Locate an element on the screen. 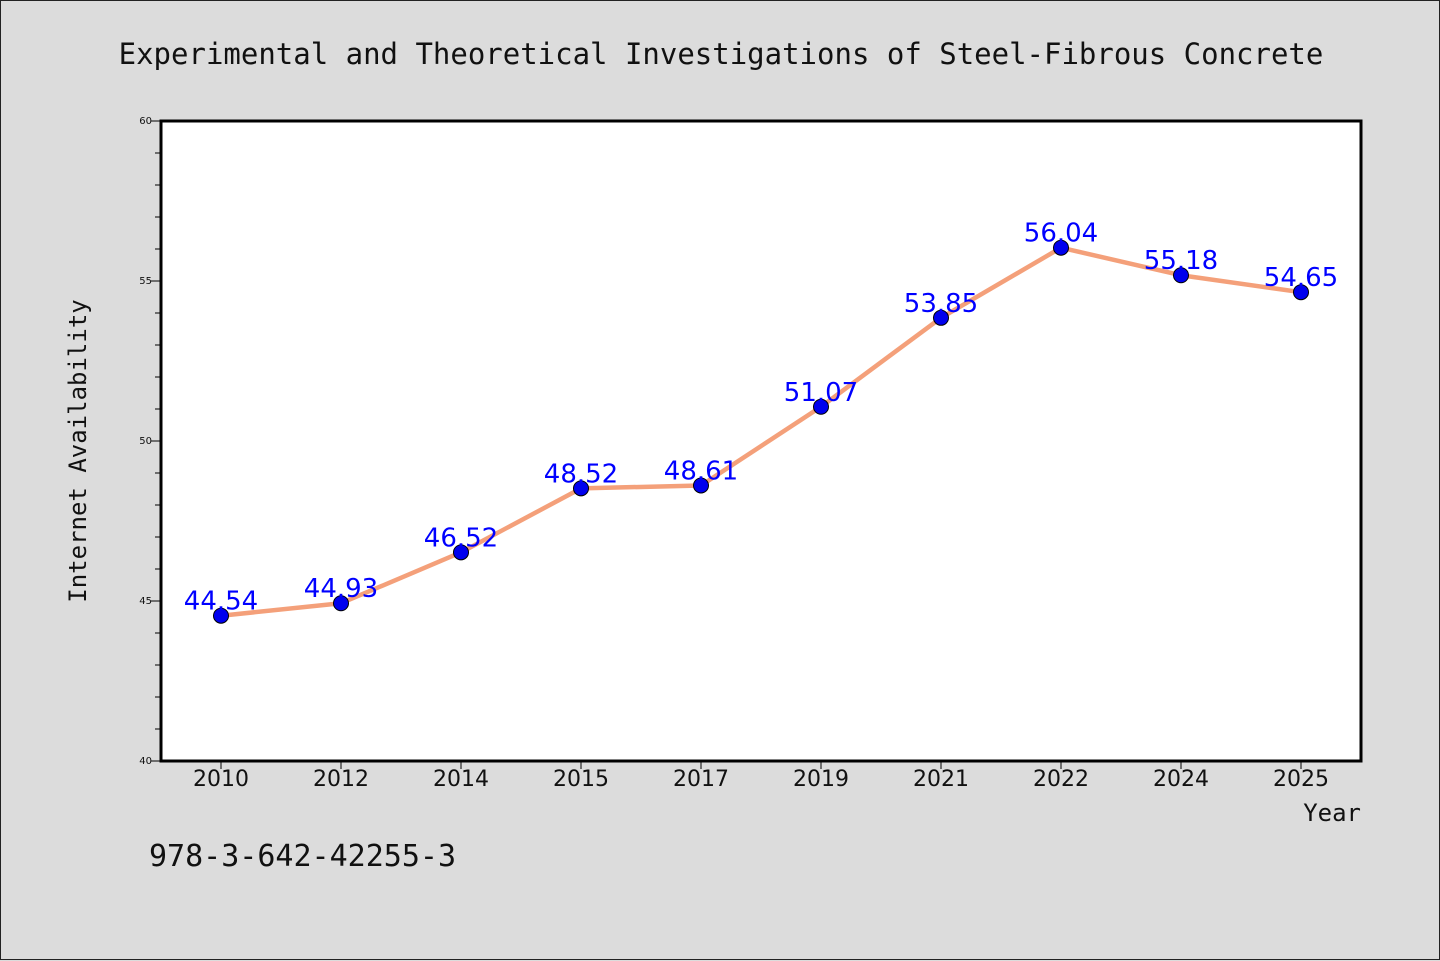 Image resolution: width=1440 pixels, height=961 pixels. x-tick-label: 2019 is located at coordinates (821, 779).